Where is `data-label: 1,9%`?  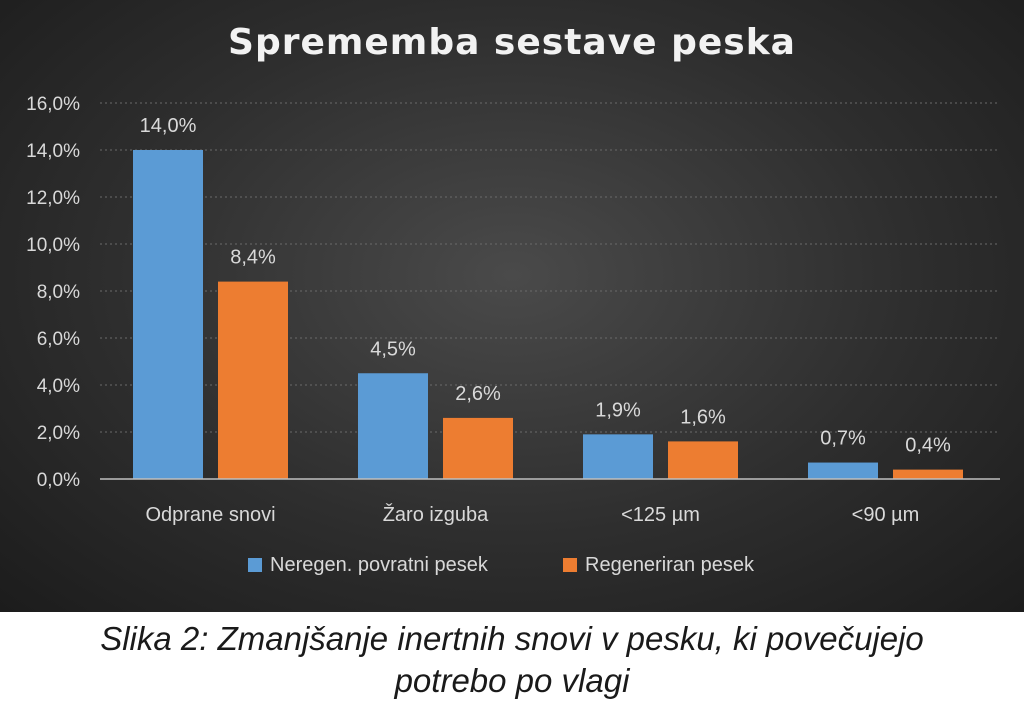 data-label: 1,9% is located at coordinates (618, 410).